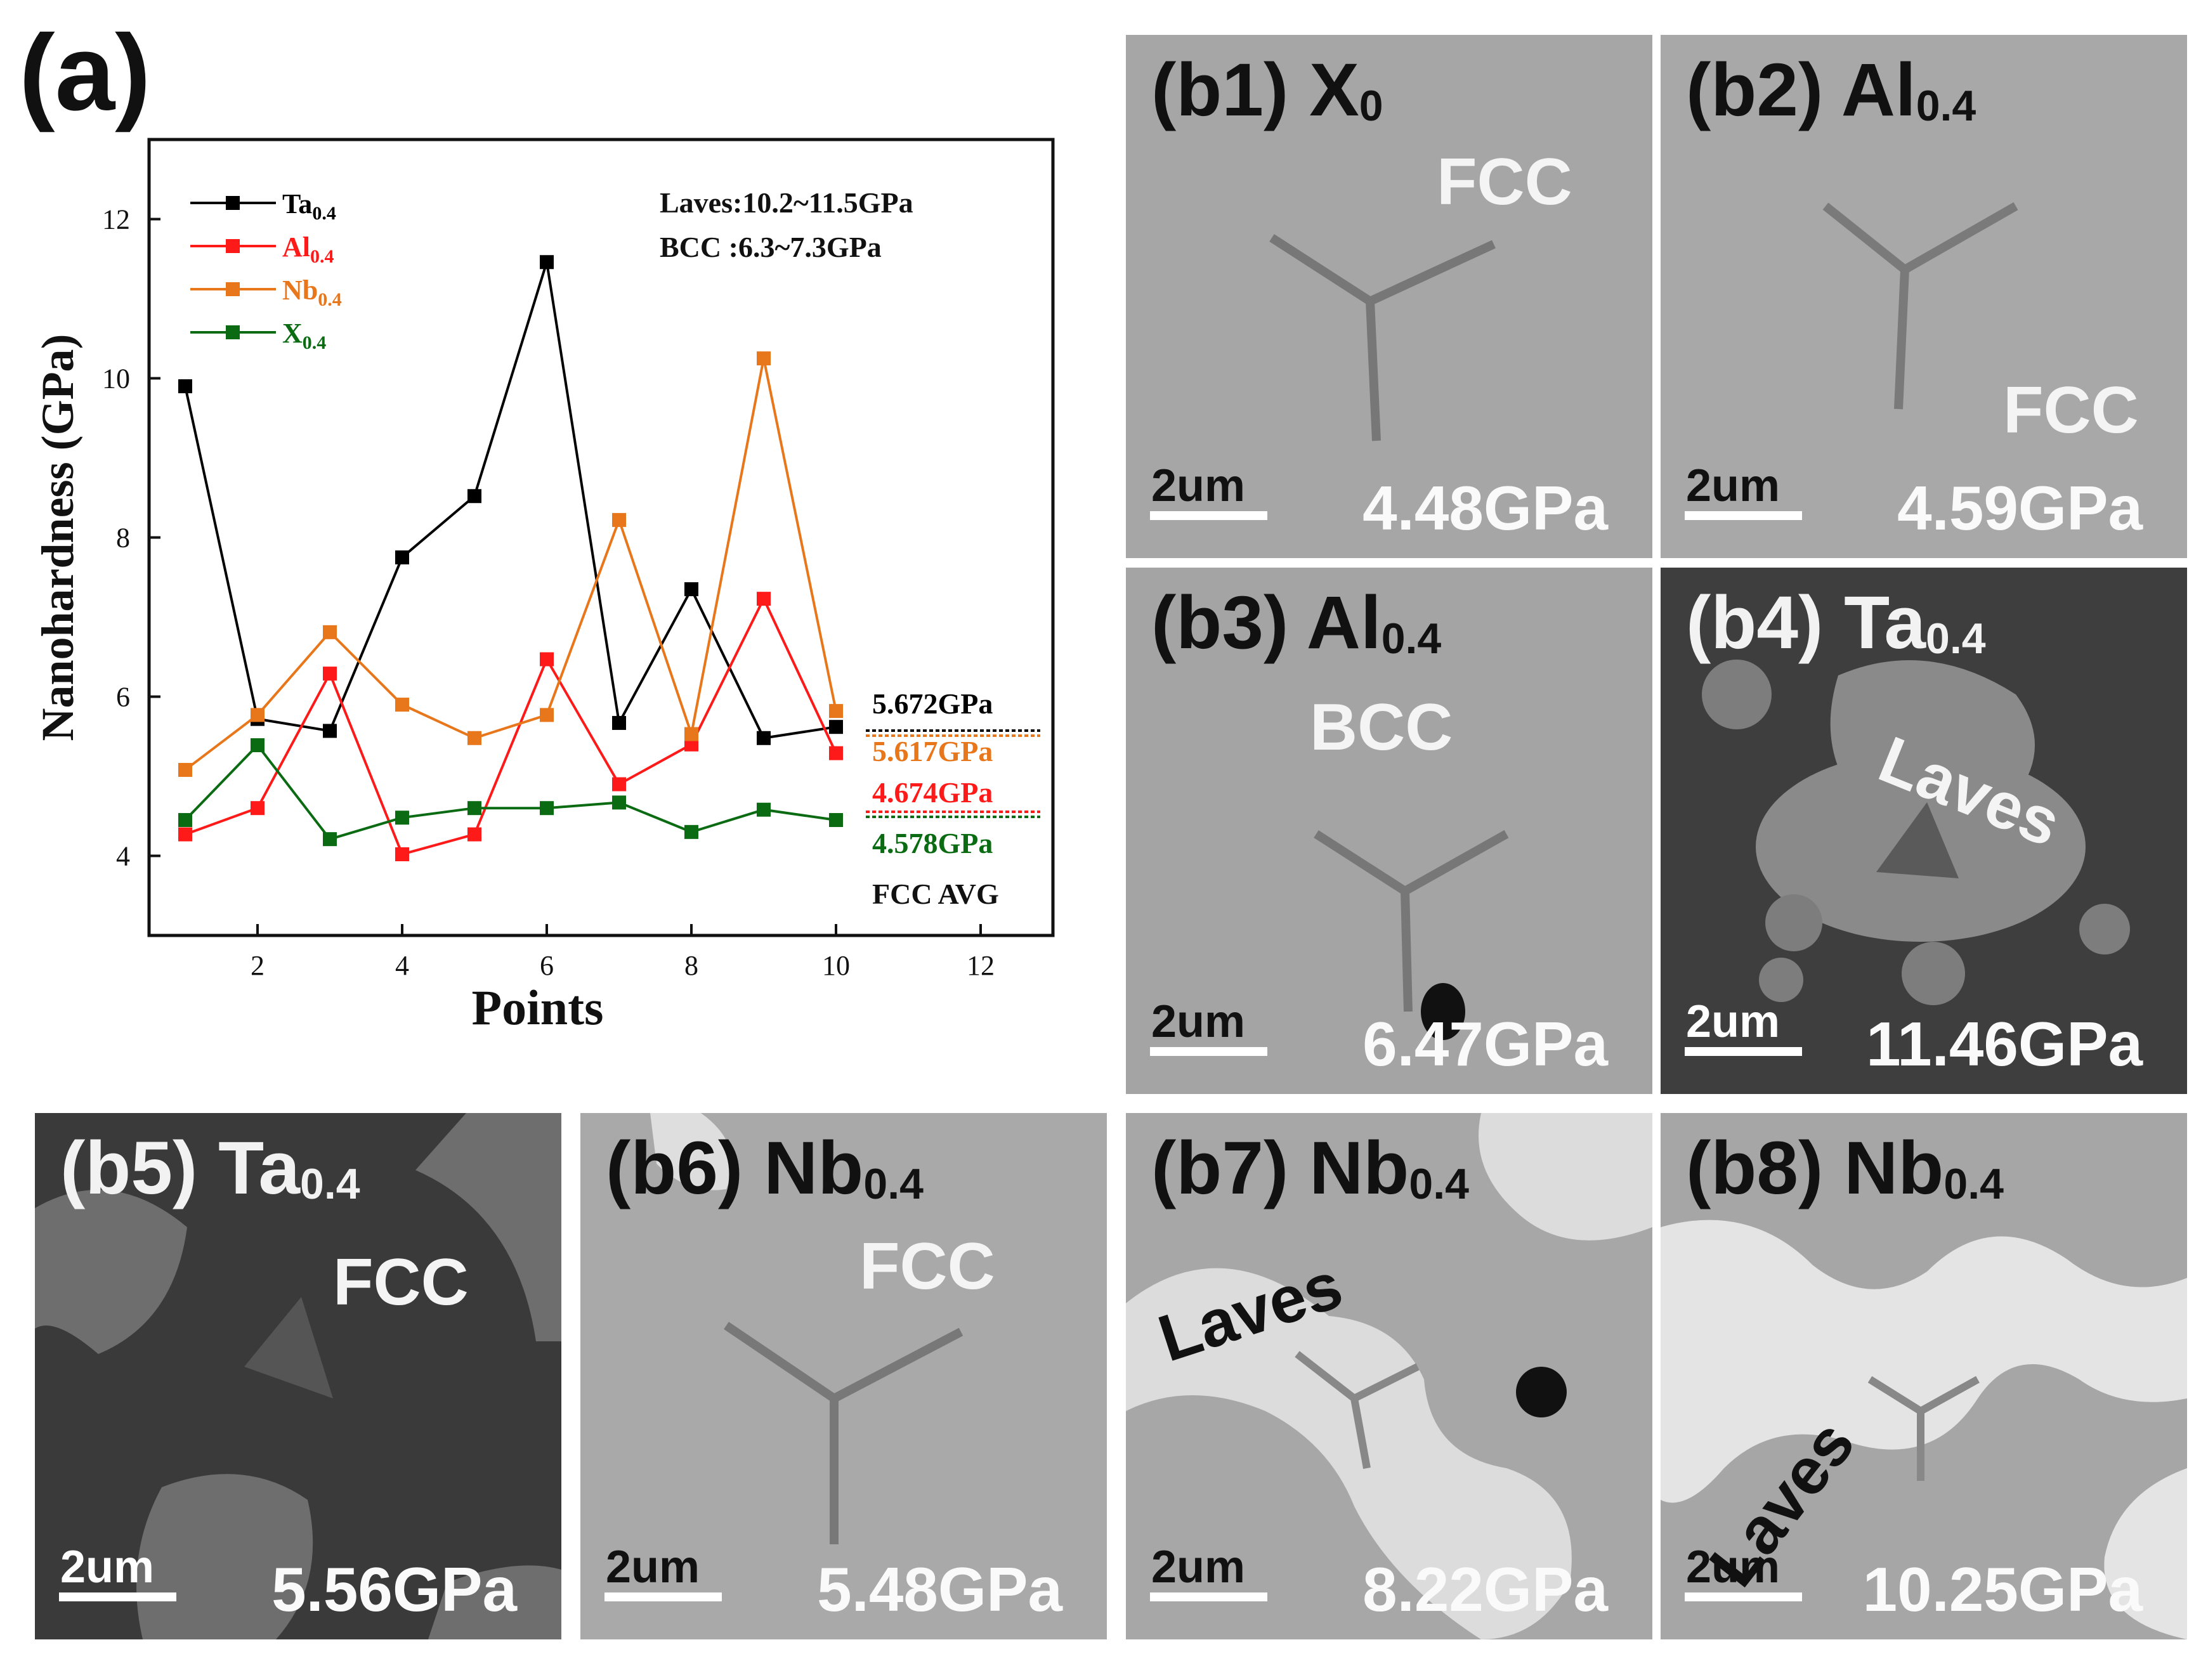 The image size is (2208, 1680). Describe the element at coordinates (765, 1168) in the screenshot. I see `tile-label: (b6) Nb0.4` at that location.